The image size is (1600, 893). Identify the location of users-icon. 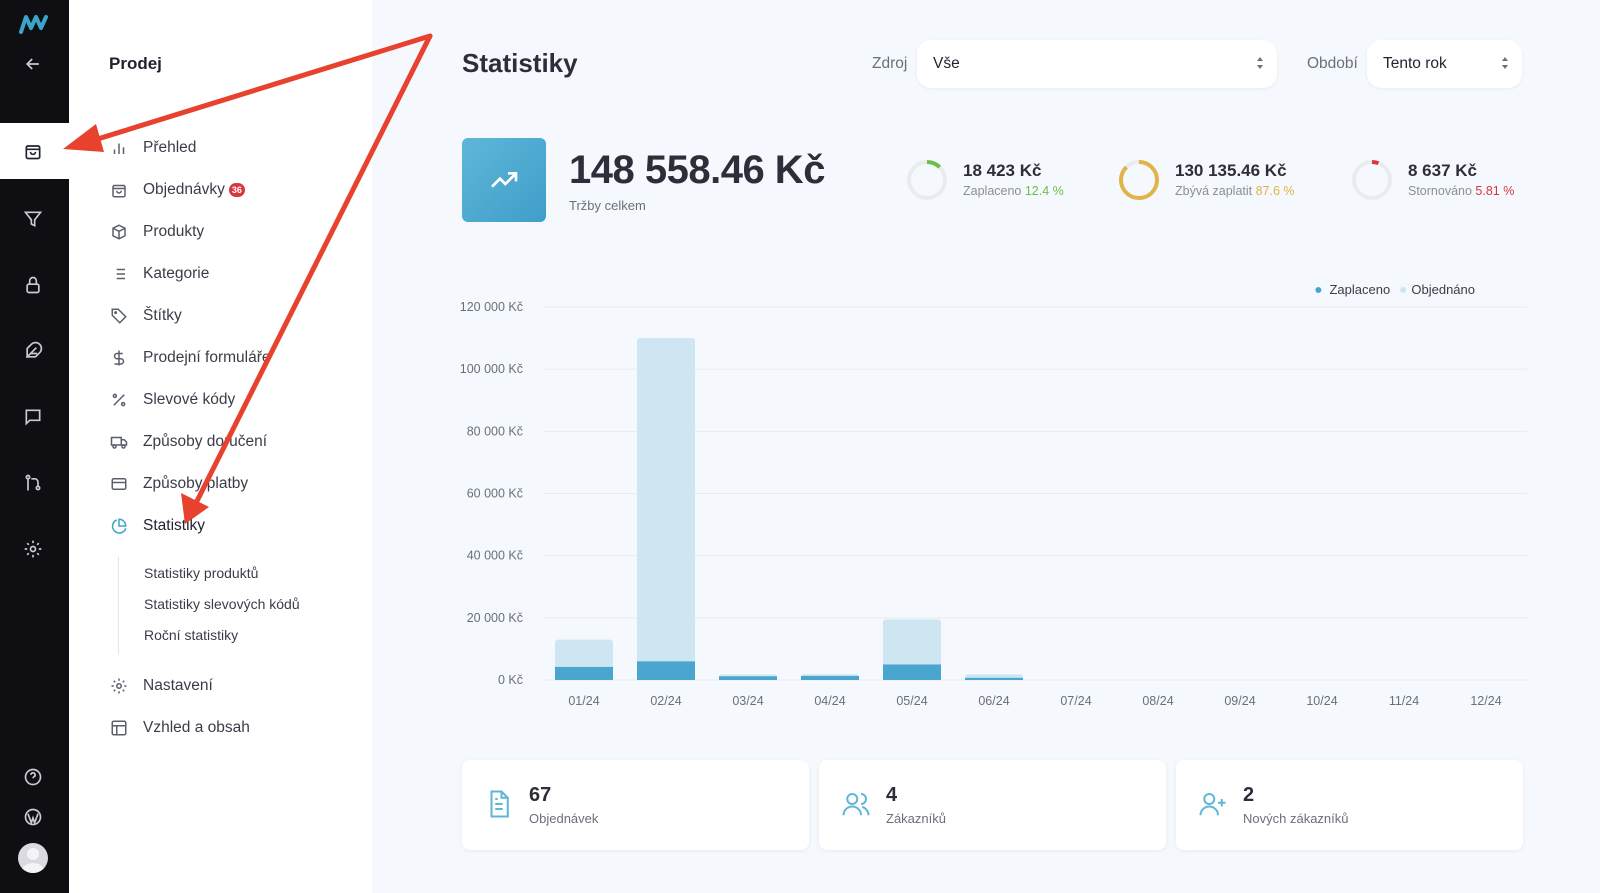
(856, 804).